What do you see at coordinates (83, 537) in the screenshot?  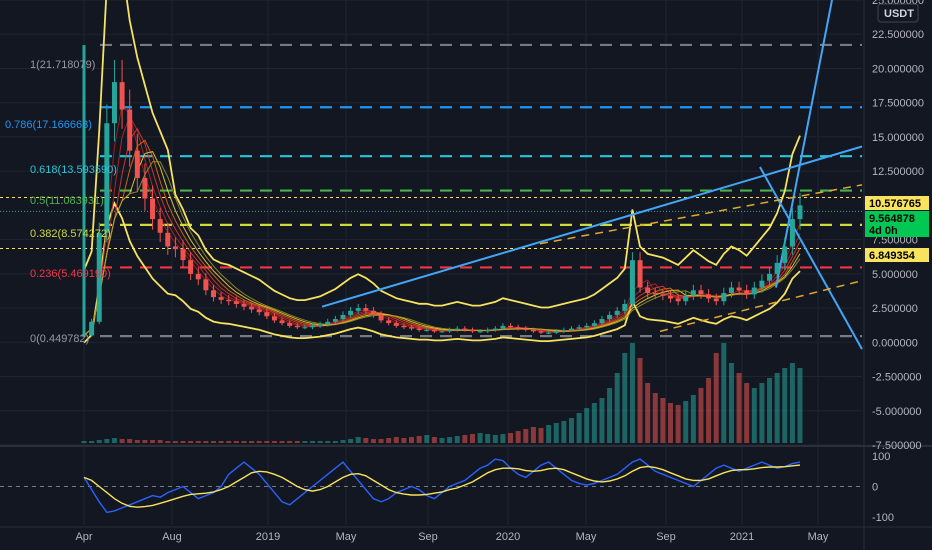 I see `time-tick-label: Apr` at bounding box center [83, 537].